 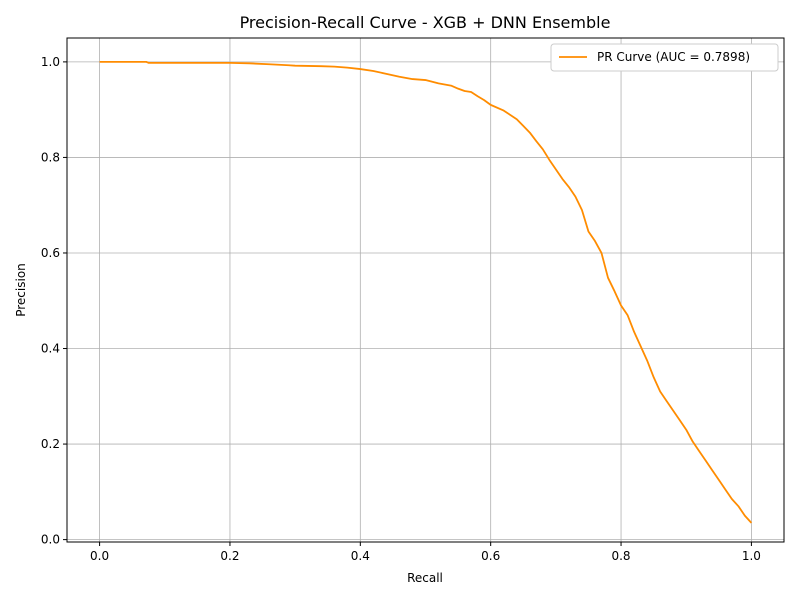 I want to click on y-axis-label: Precision, so click(x=21, y=290).